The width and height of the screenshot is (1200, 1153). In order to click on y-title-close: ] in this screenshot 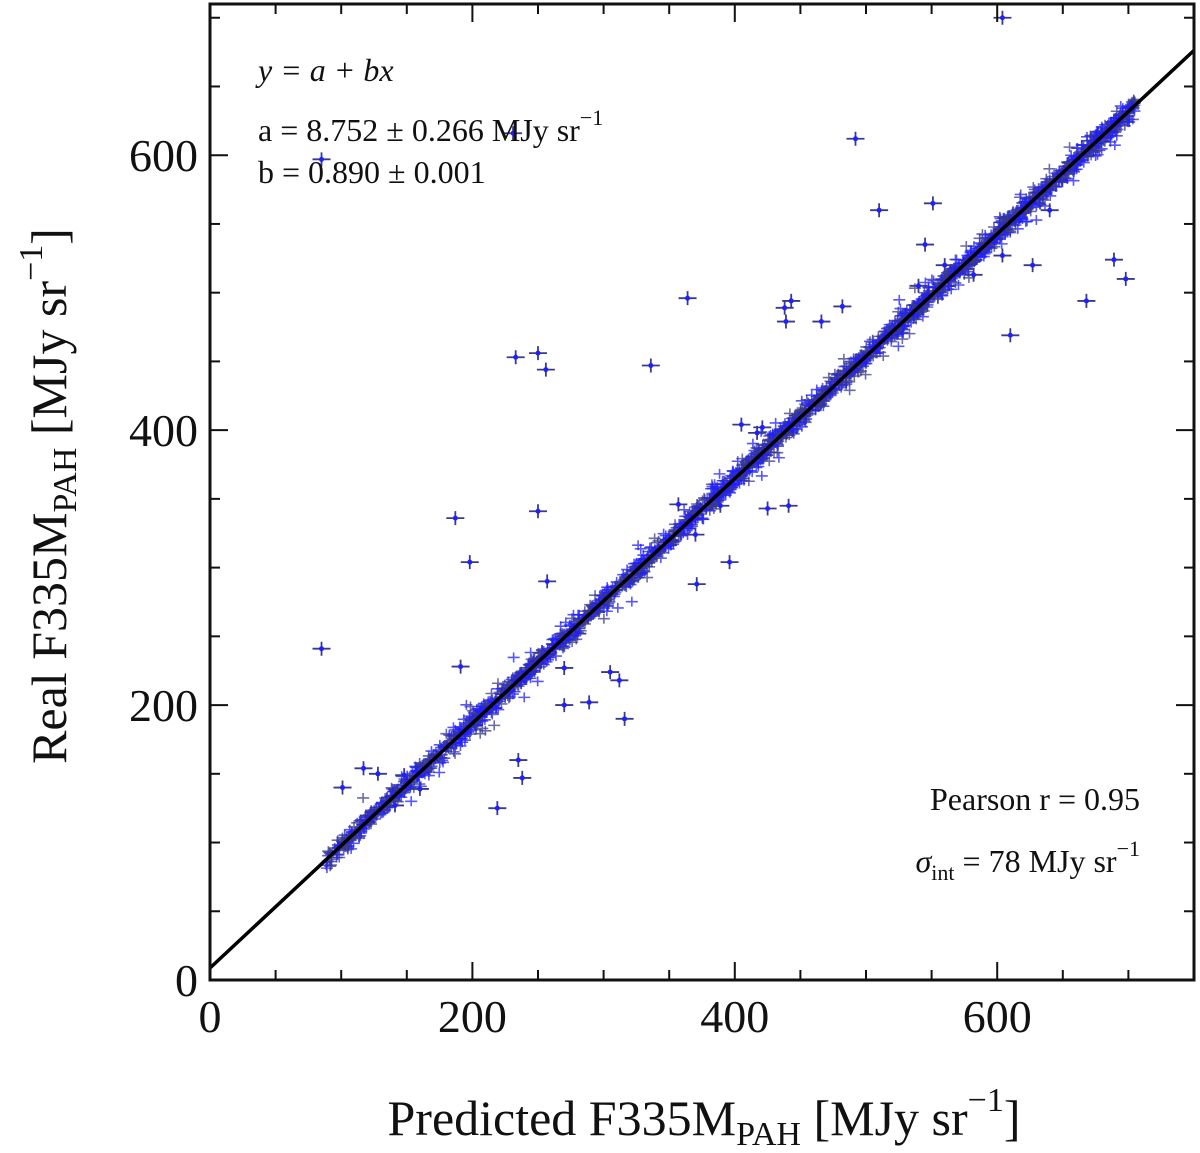, I will do `click(49, 236)`.